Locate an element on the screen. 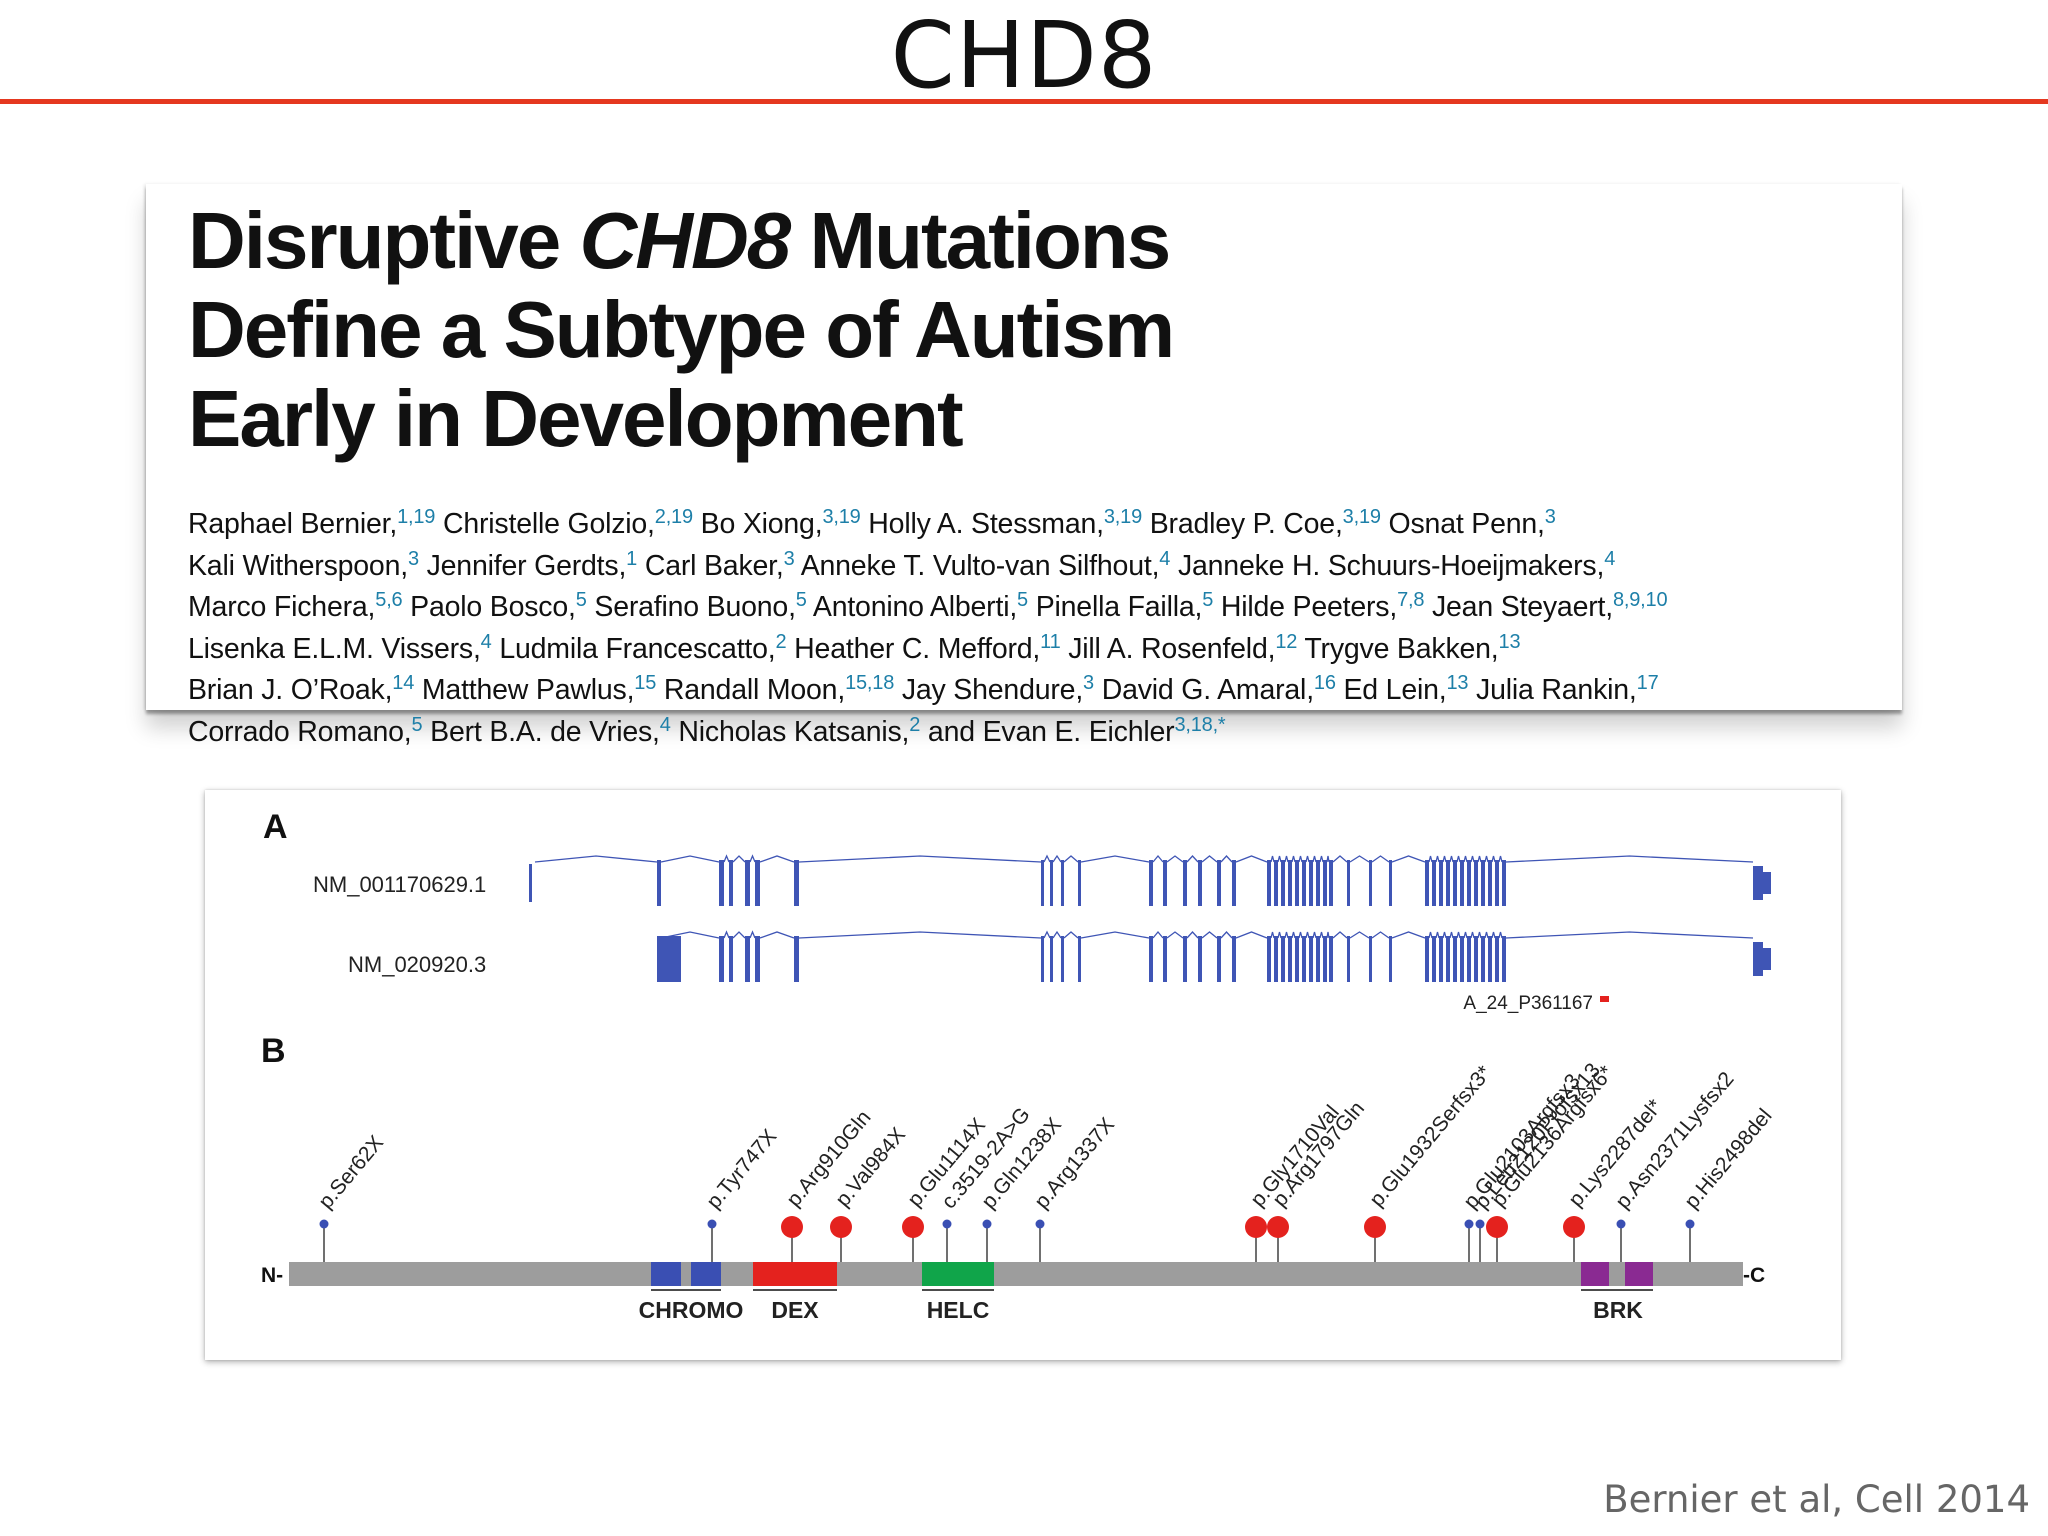  author-name: Pinella Failla, is located at coordinates (1115, 607).